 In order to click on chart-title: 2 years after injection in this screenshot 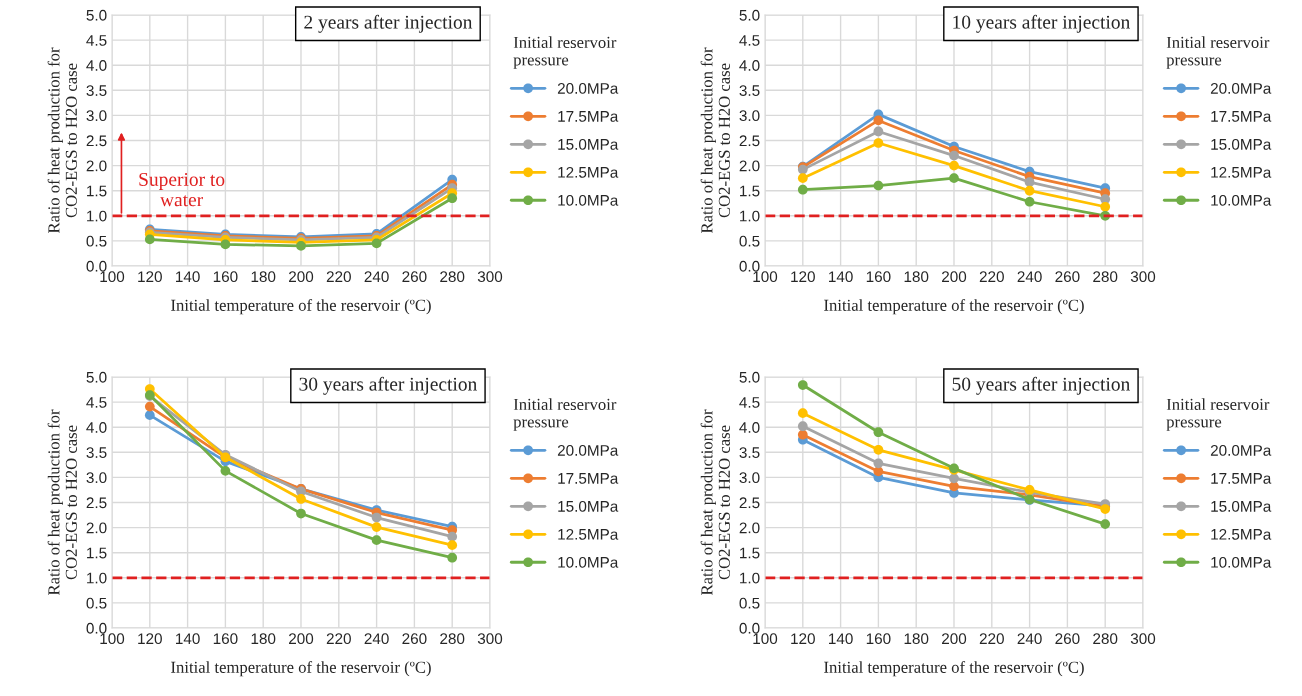, I will do `click(388, 23)`.